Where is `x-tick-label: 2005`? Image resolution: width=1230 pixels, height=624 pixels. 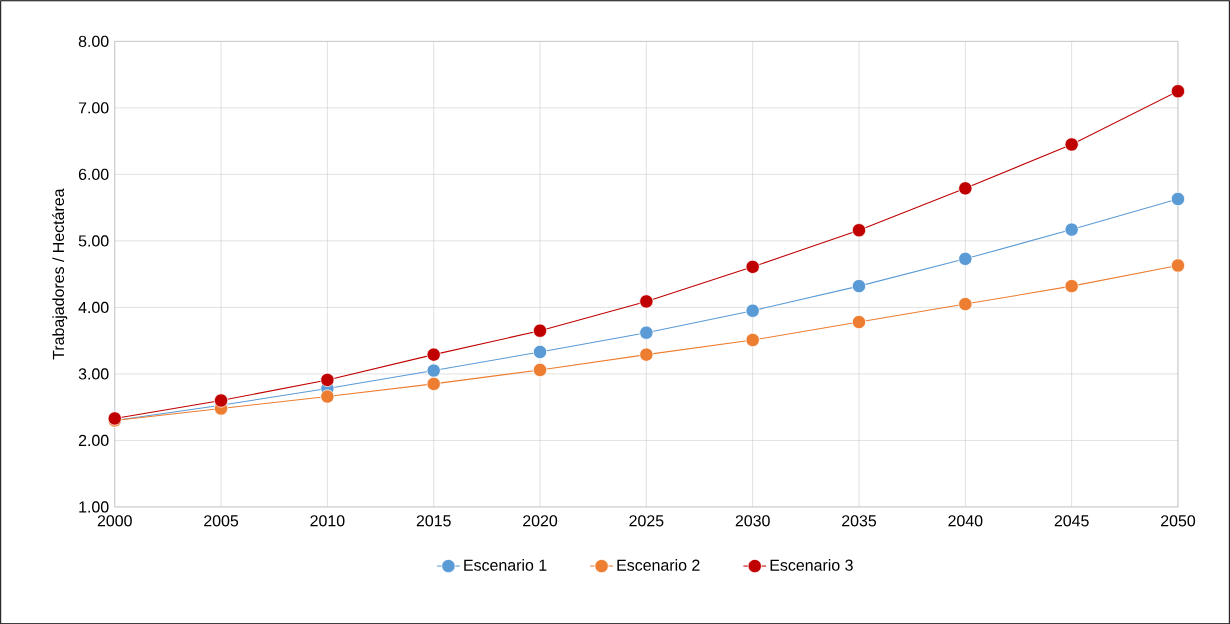 x-tick-label: 2005 is located at coordinates (221, 521).